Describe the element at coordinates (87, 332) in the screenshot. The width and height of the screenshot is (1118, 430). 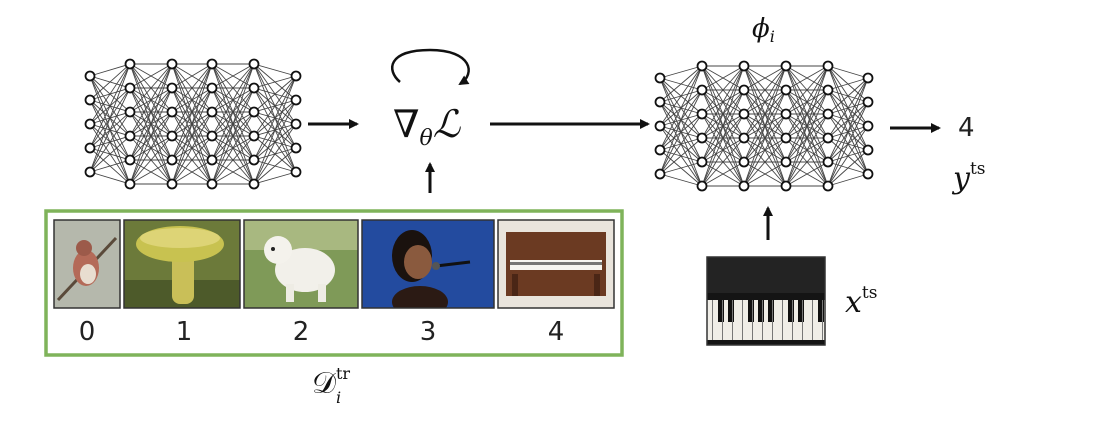
I see `label-0: 0` at that location.